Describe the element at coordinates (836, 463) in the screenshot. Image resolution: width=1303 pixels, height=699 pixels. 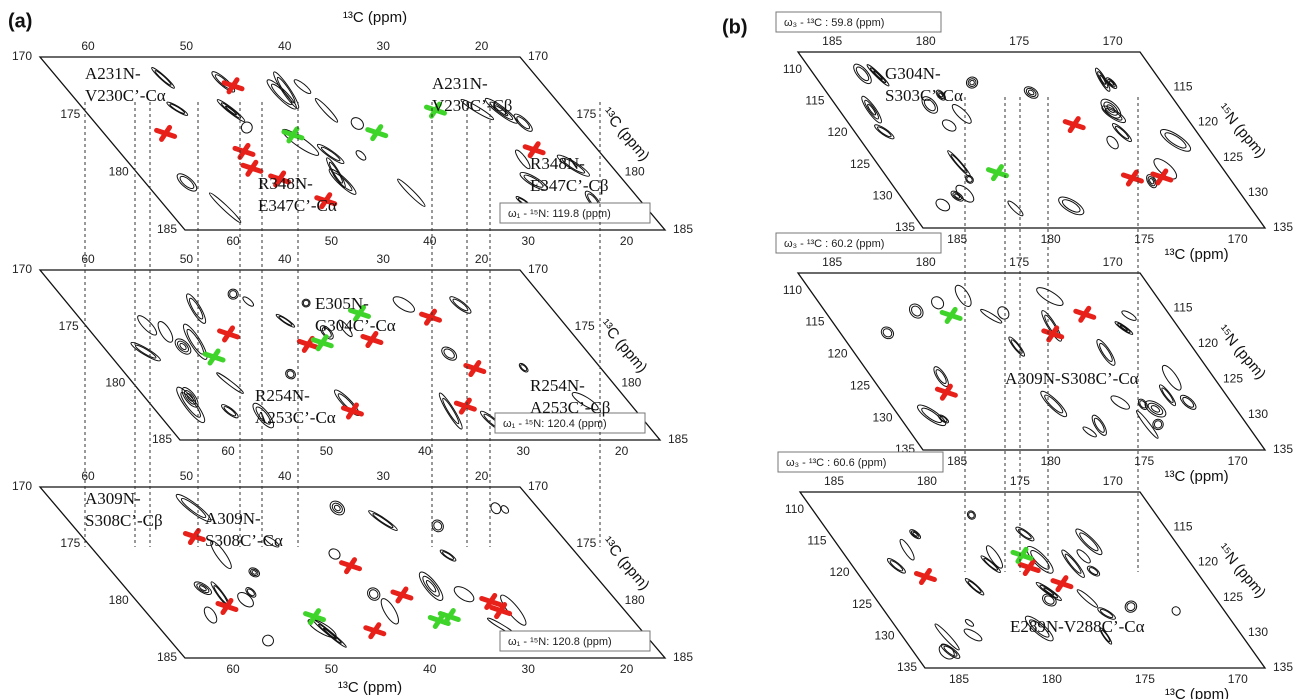
I see `slice-label: ω₃ - ¹³C : 60.6 (ppm)` at that location.